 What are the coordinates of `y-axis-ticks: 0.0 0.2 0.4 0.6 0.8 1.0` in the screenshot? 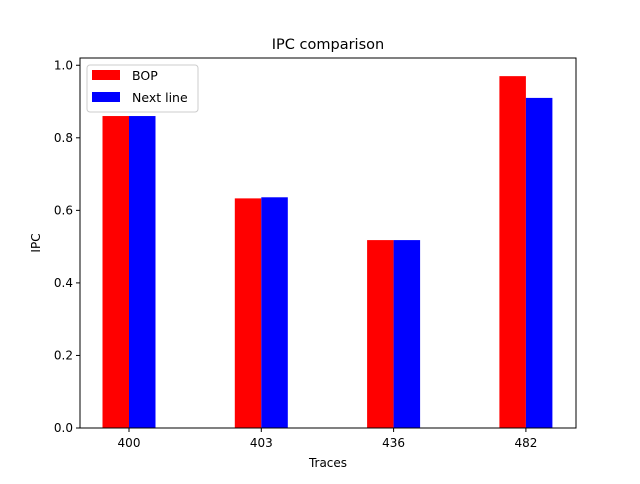 It's located at (67, 246).